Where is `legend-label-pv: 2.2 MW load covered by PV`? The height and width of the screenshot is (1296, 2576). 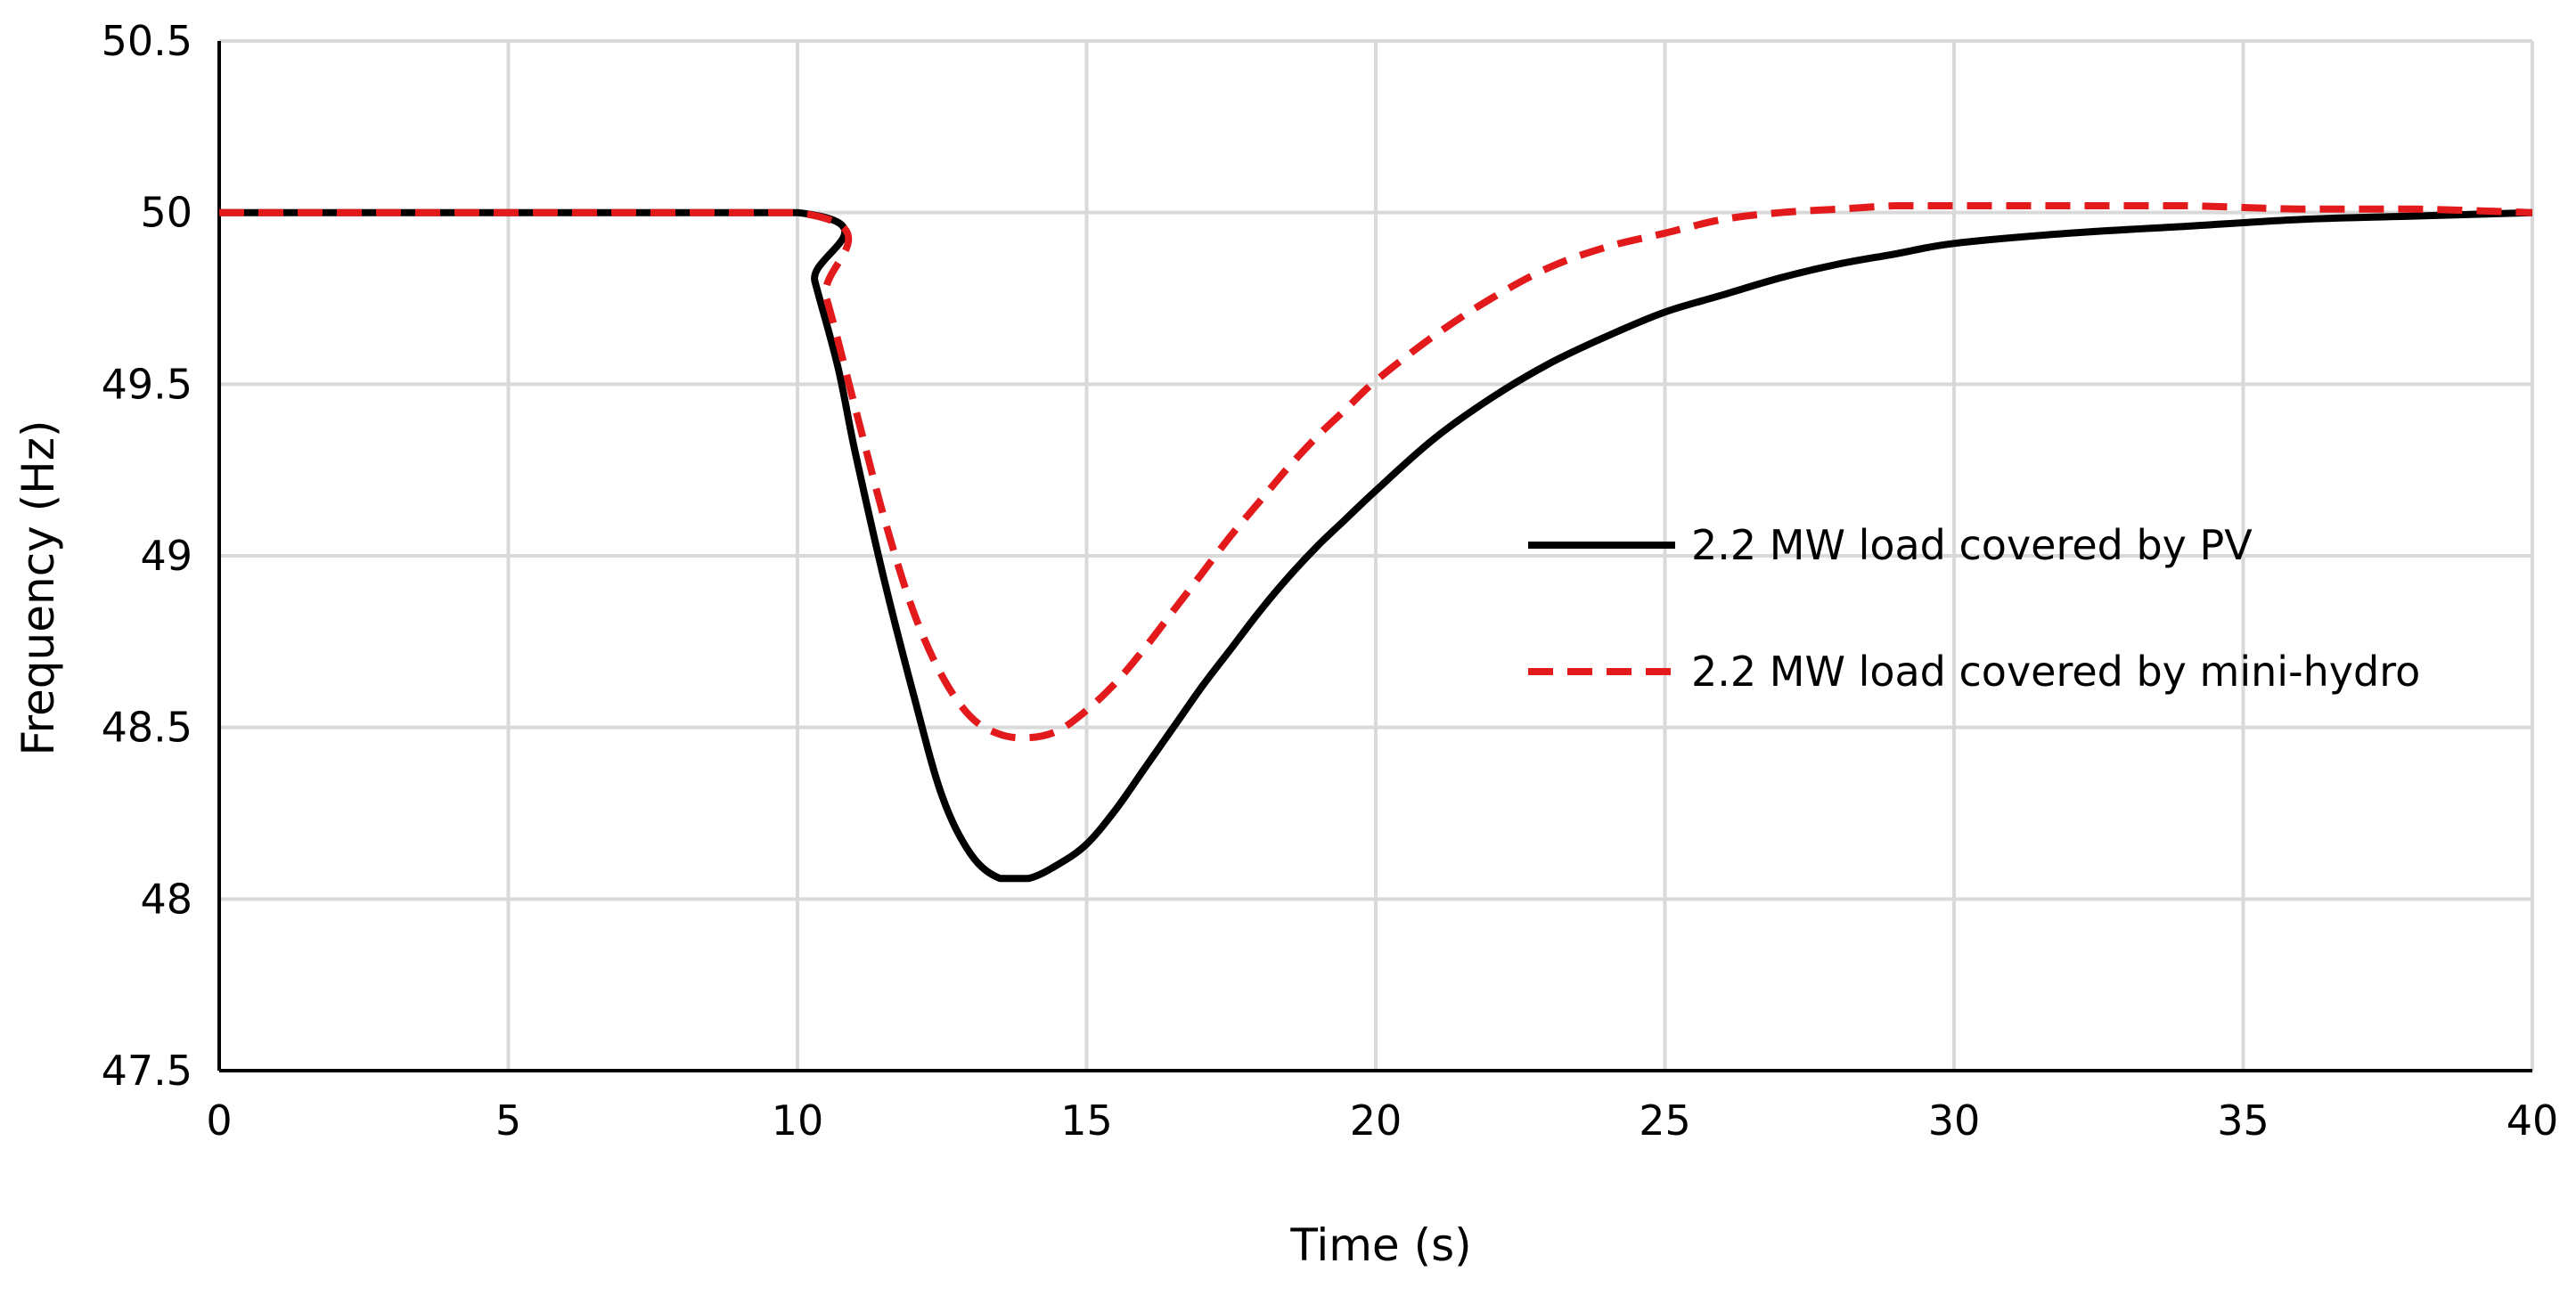 legend-label-pv: 2.2 MW load covered by PV is located at coordinates (1972, 545).